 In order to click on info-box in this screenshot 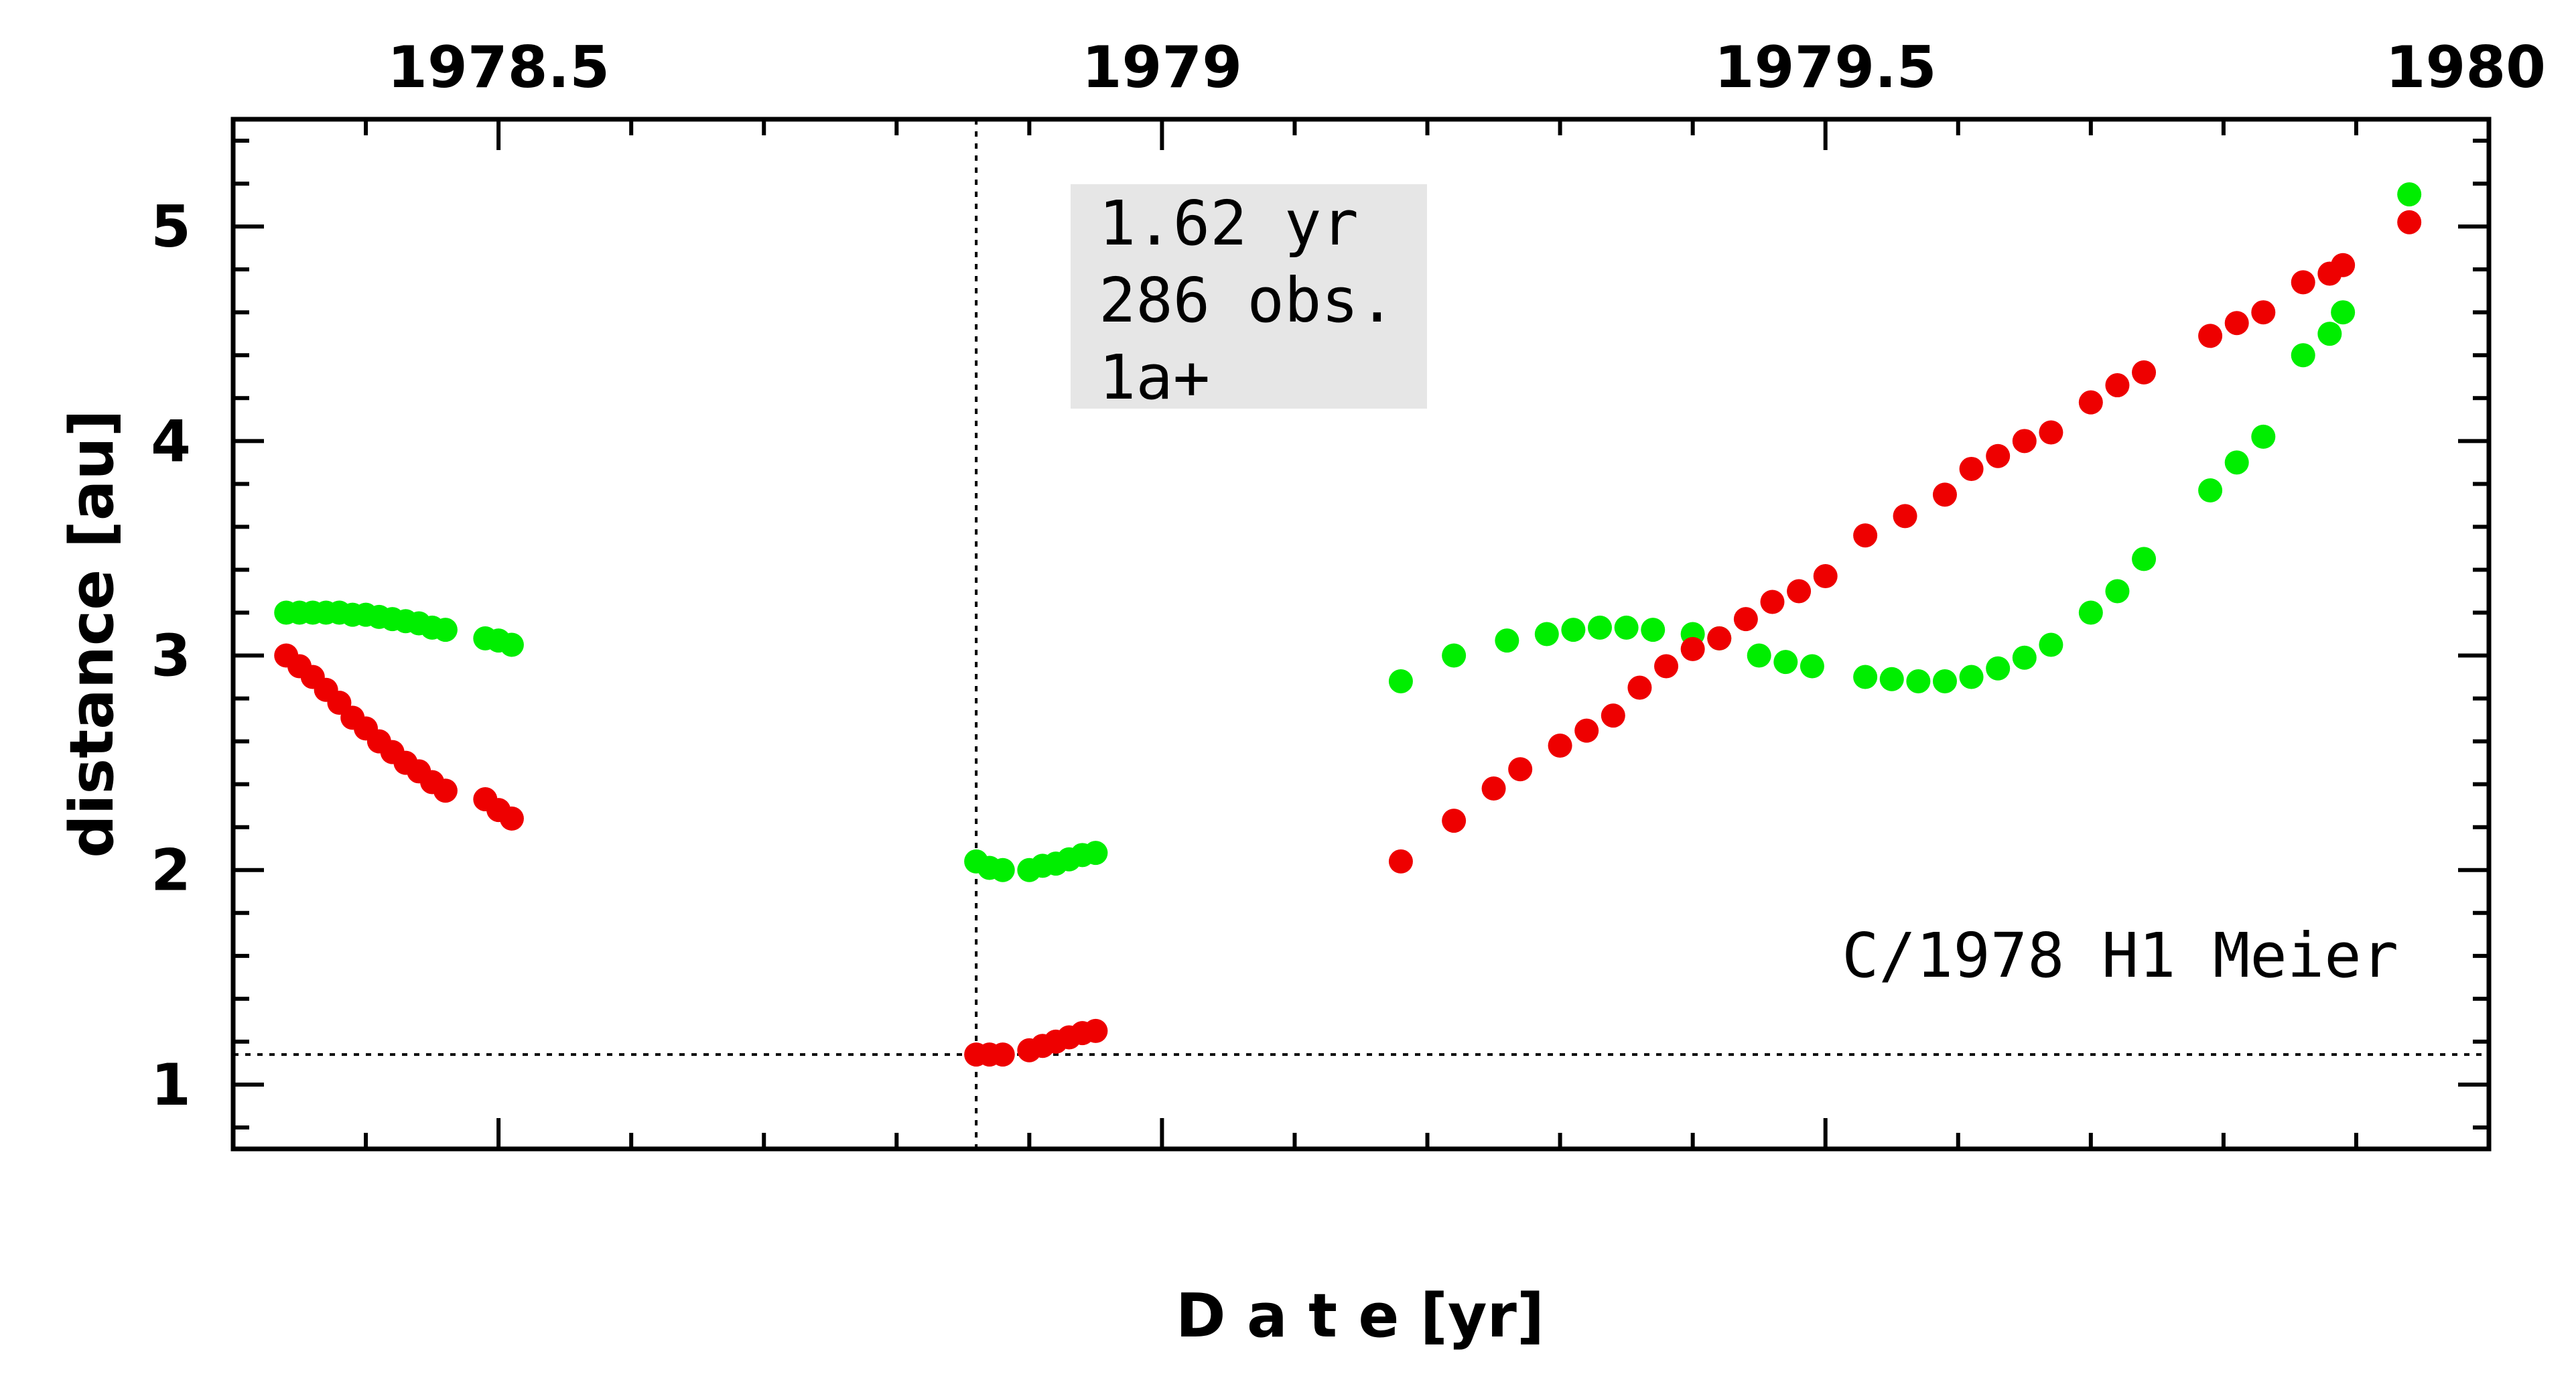, I will do `click(1249, 296)`.